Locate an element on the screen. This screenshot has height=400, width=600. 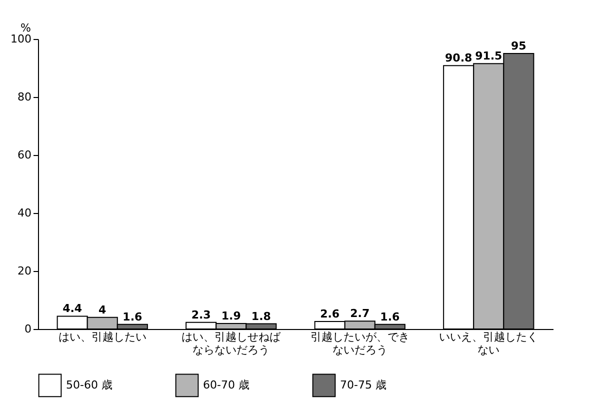
data-label: 4 is located at coordinates (102, 309).